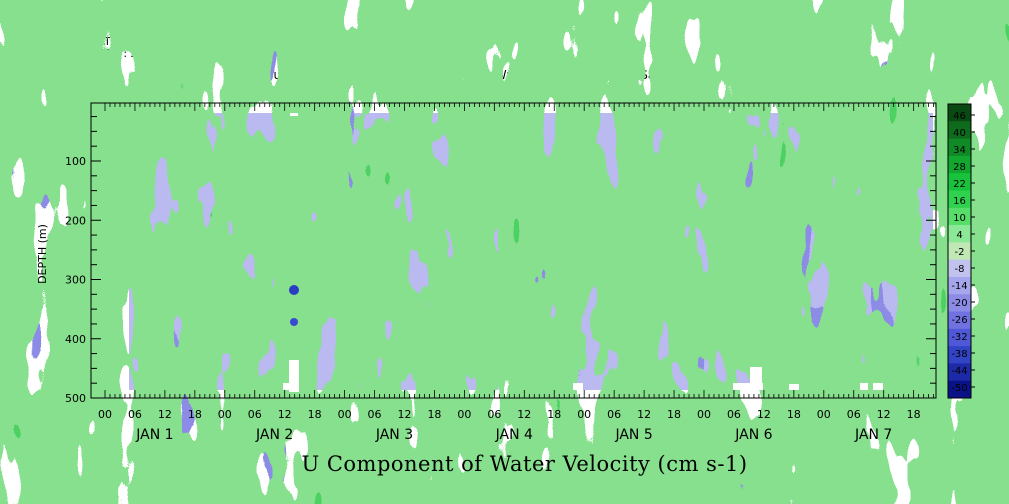 Image resolution: width=1009 pixels, height=504 pixels. What do you see at coordinates (914, 414) in the screenshot?
I see `x-hour-label-27: 18` at bounding box center [914, 414].